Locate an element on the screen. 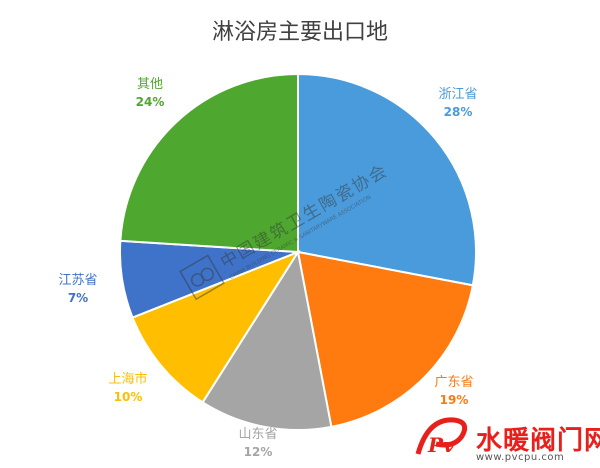  slice-value-label: 24% is located at coordinates (150, 102).